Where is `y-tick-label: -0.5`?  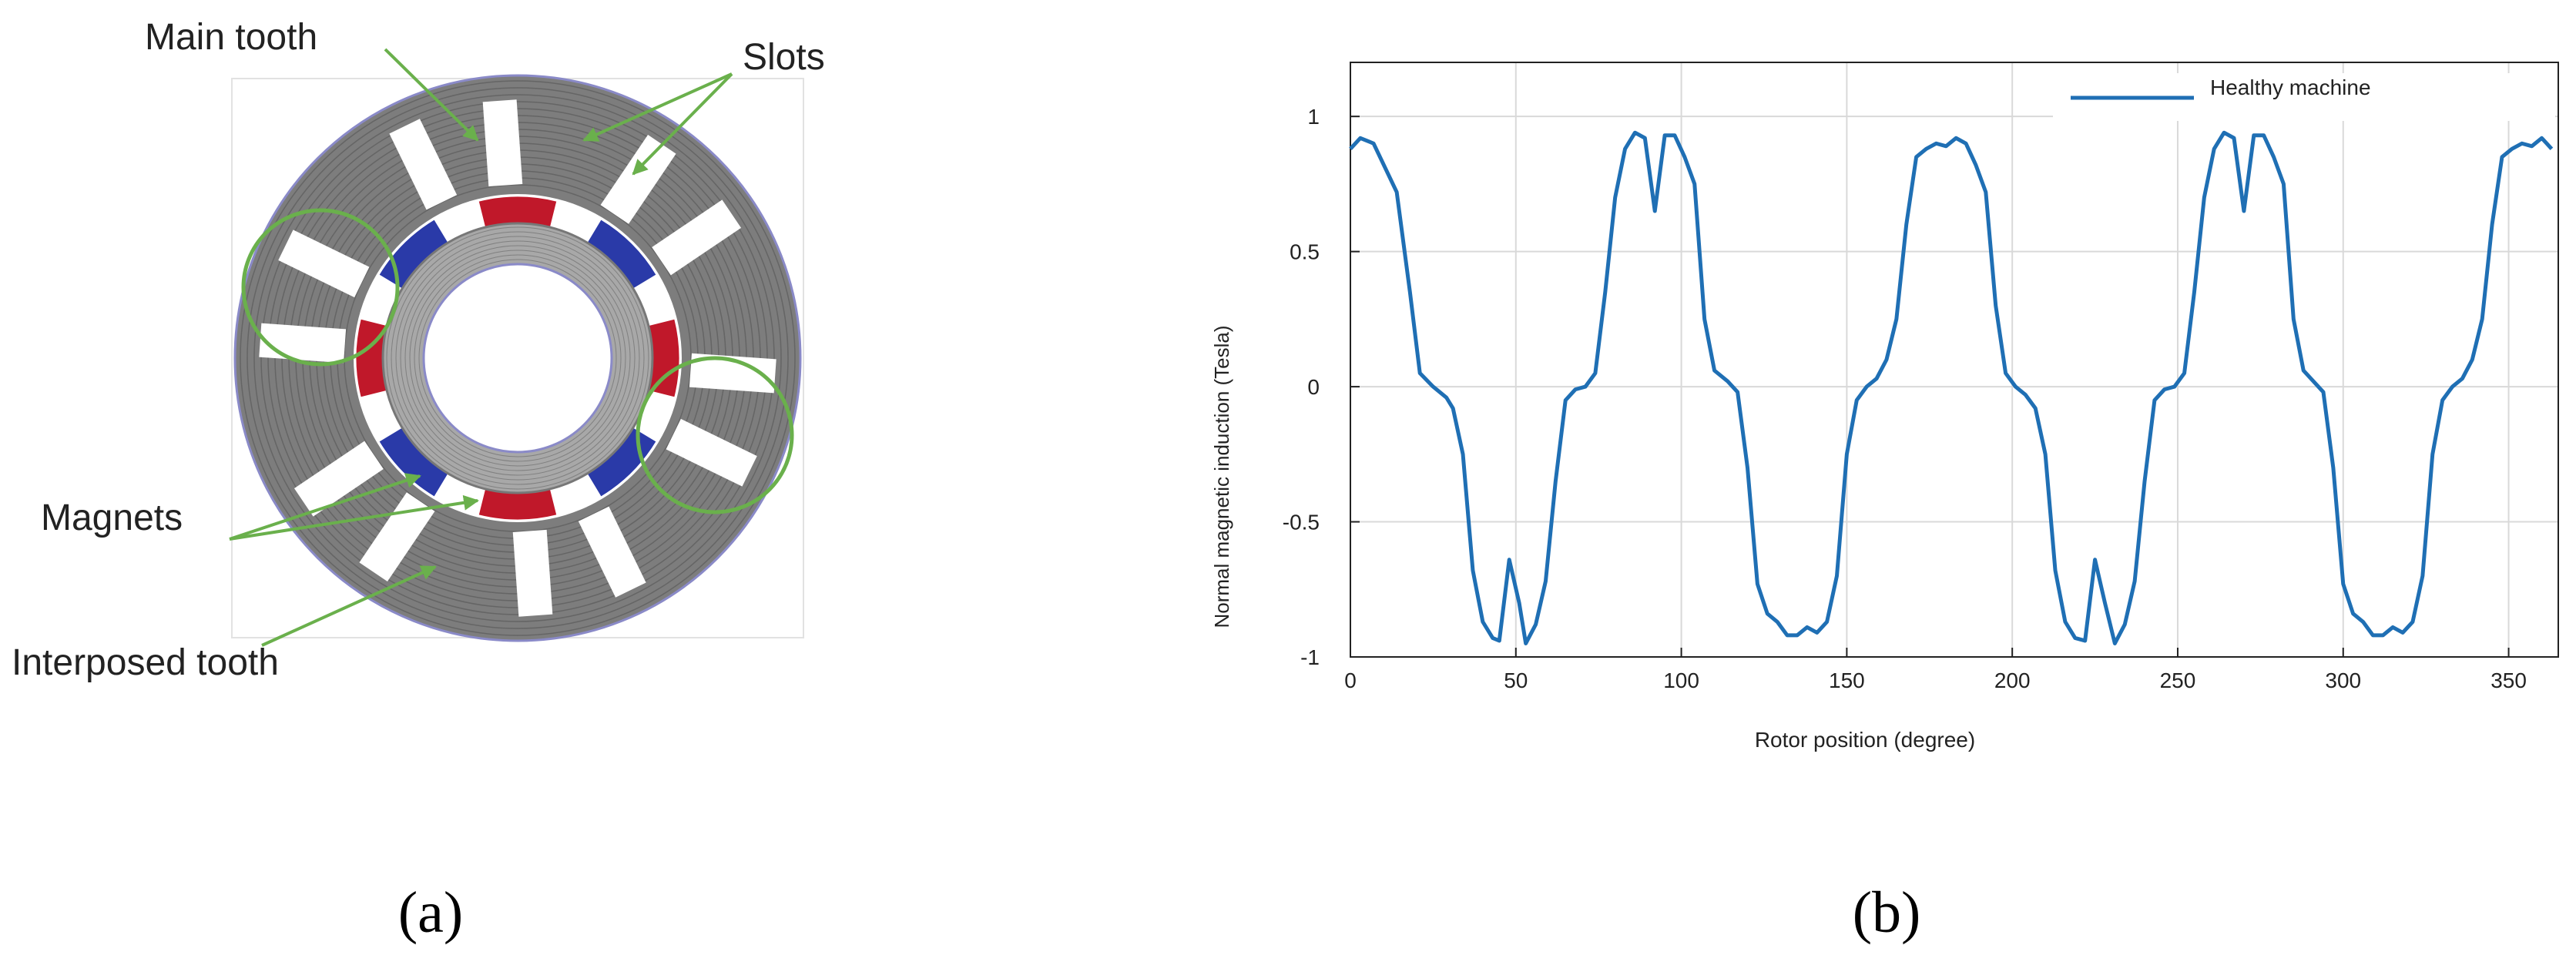 y-tick-label: -0.5 is located at coordinates (1301, 522).